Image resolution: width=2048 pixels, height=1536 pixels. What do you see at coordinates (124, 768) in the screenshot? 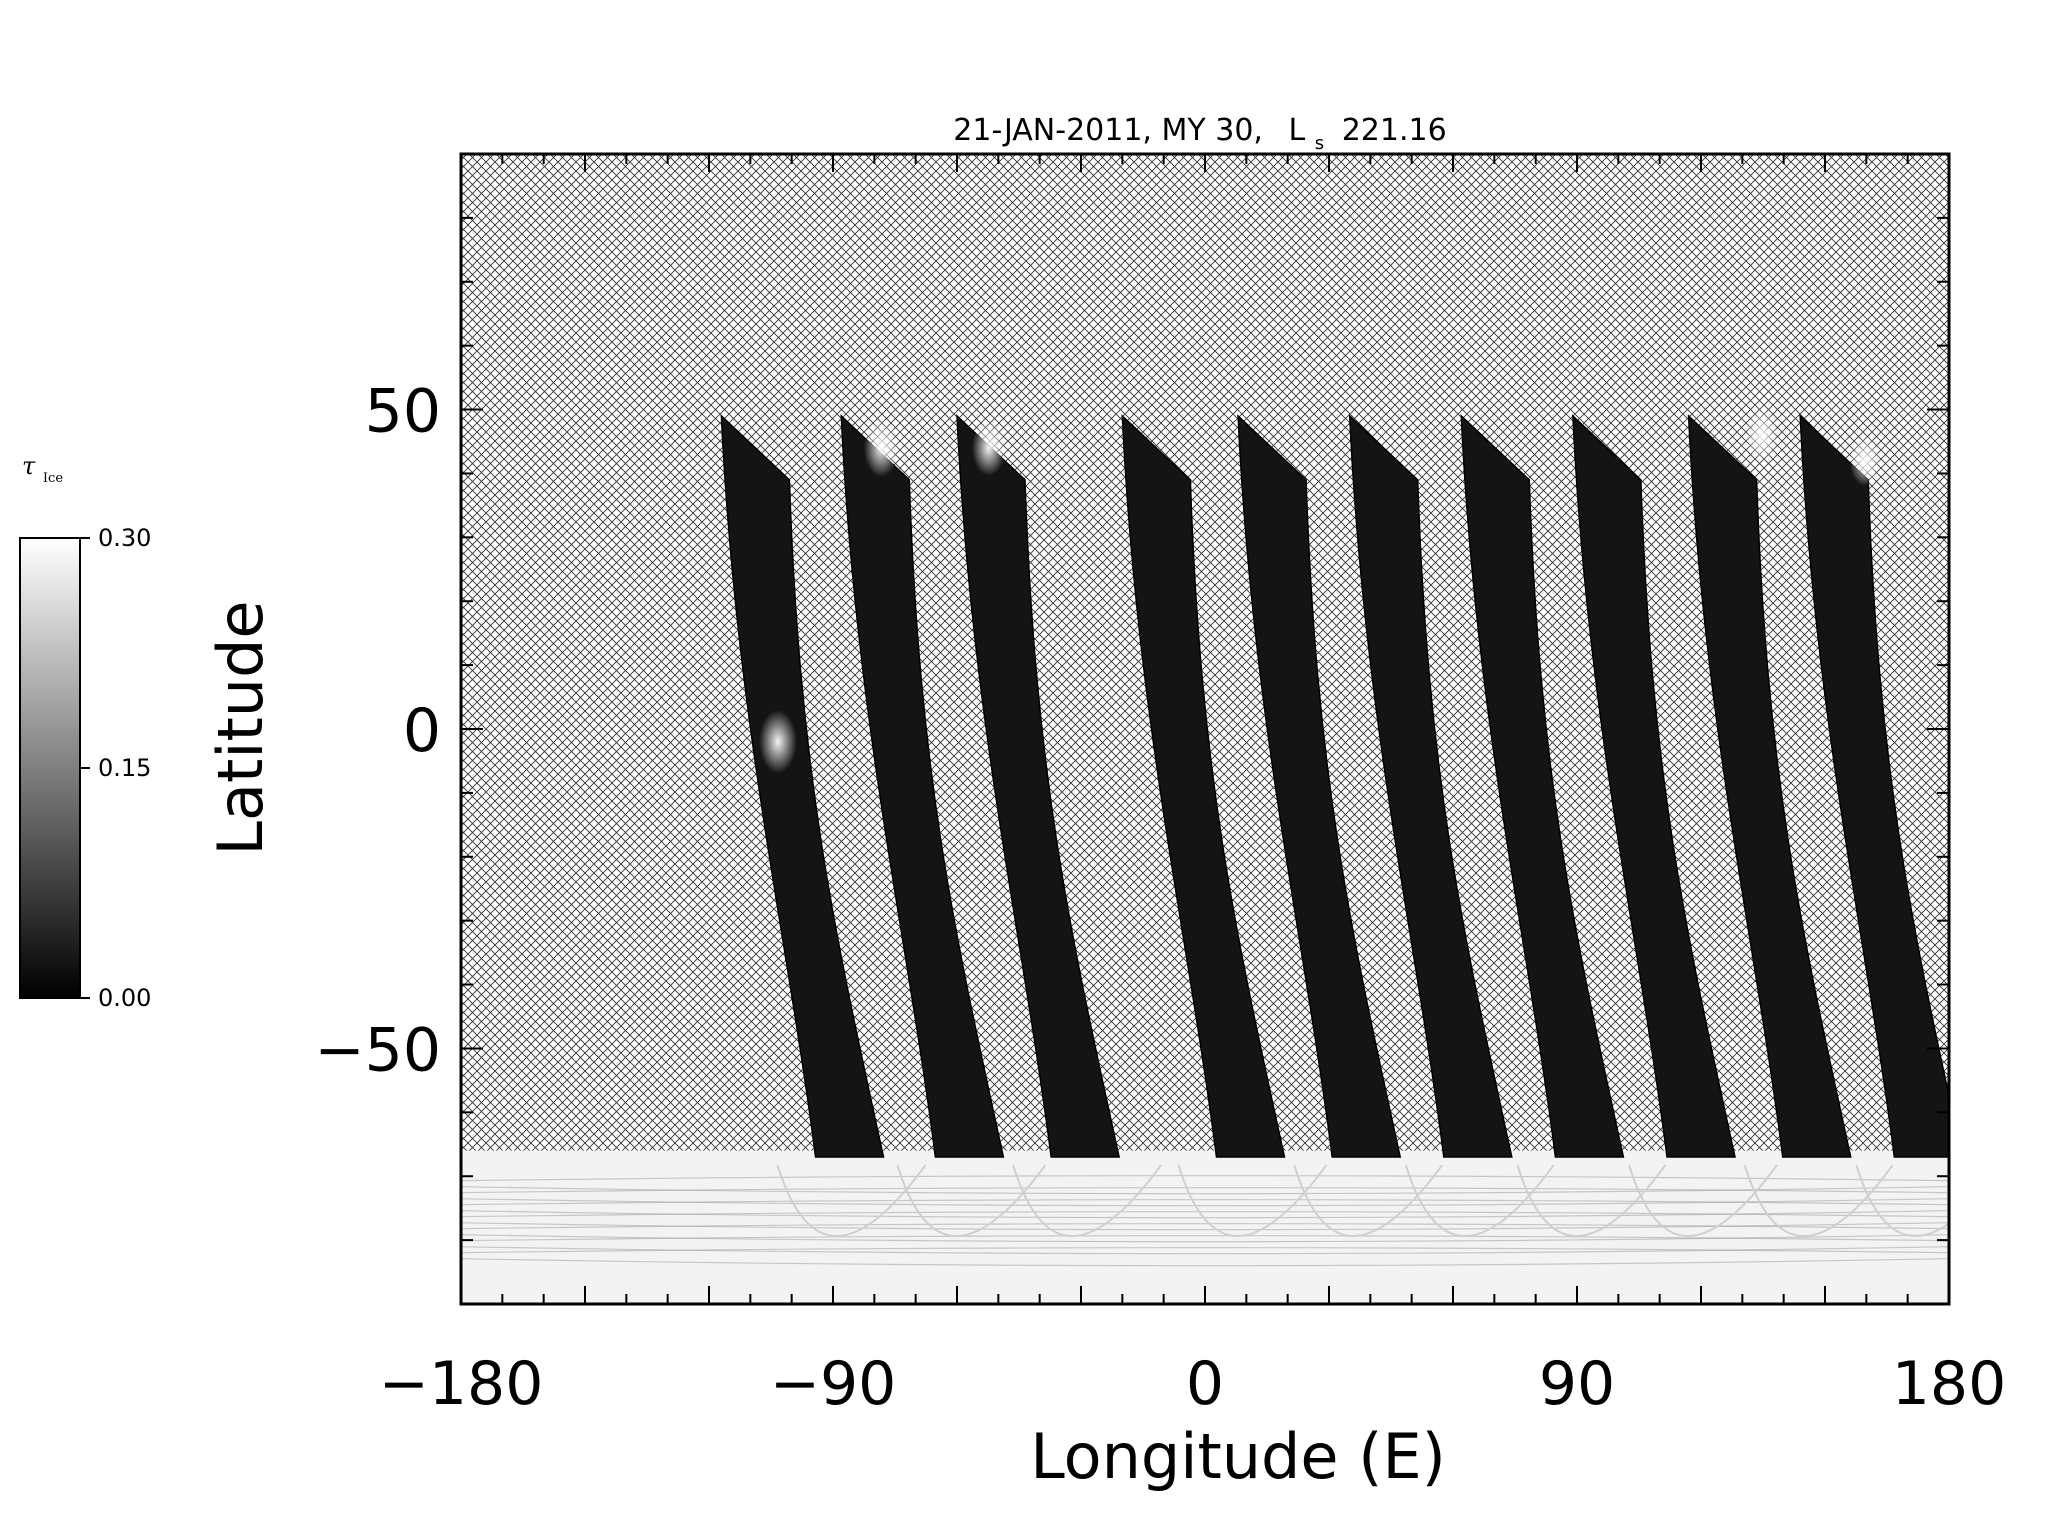
I see `colorbar-tick-label: 0.15` at bounding box center [124, 768].